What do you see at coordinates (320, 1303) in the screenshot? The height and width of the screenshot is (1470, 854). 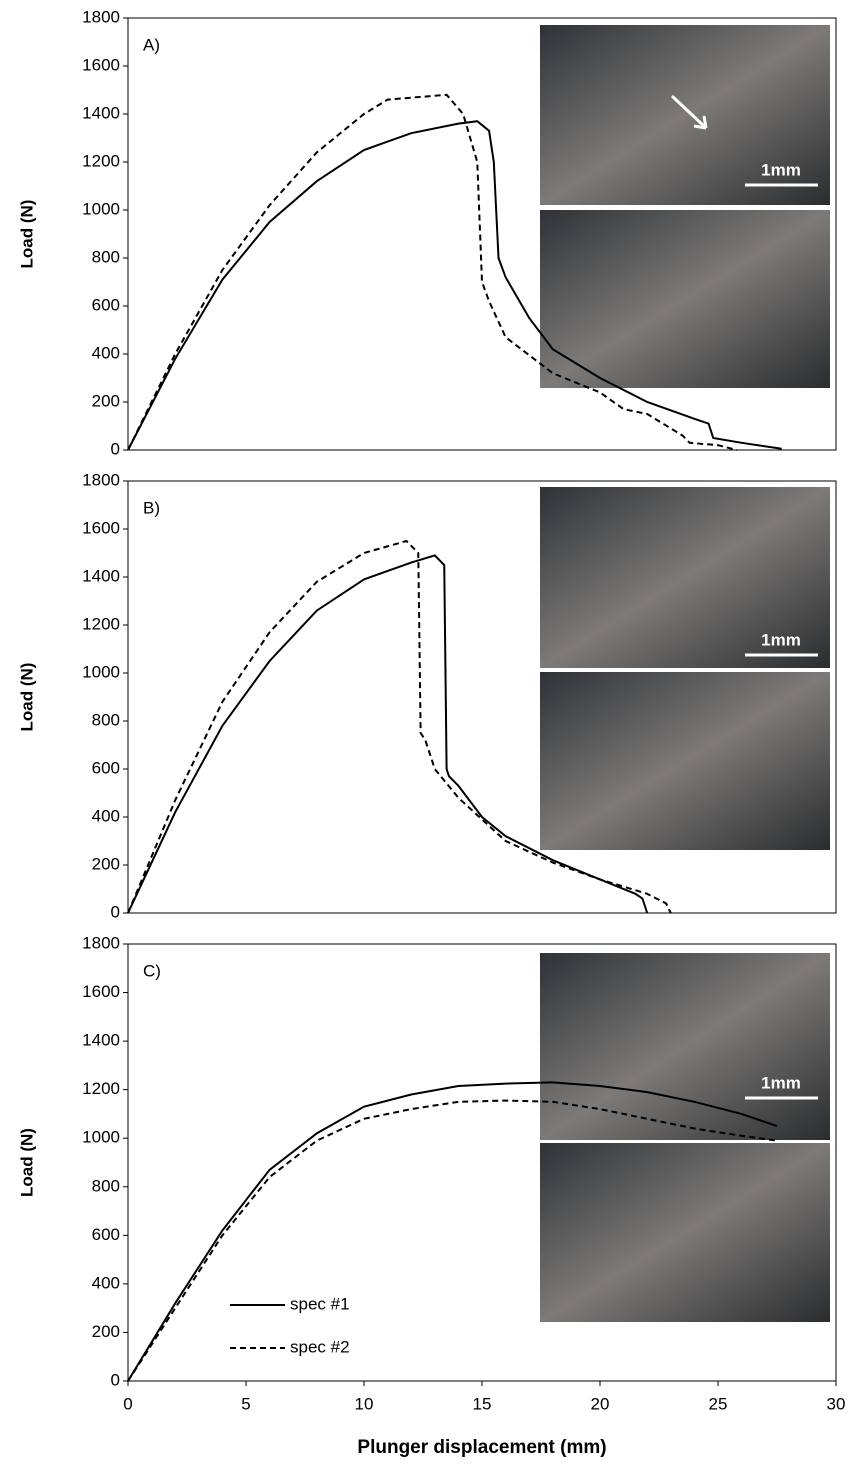 I see `legend-label: spec #1` at bounding box center [320, 1303].